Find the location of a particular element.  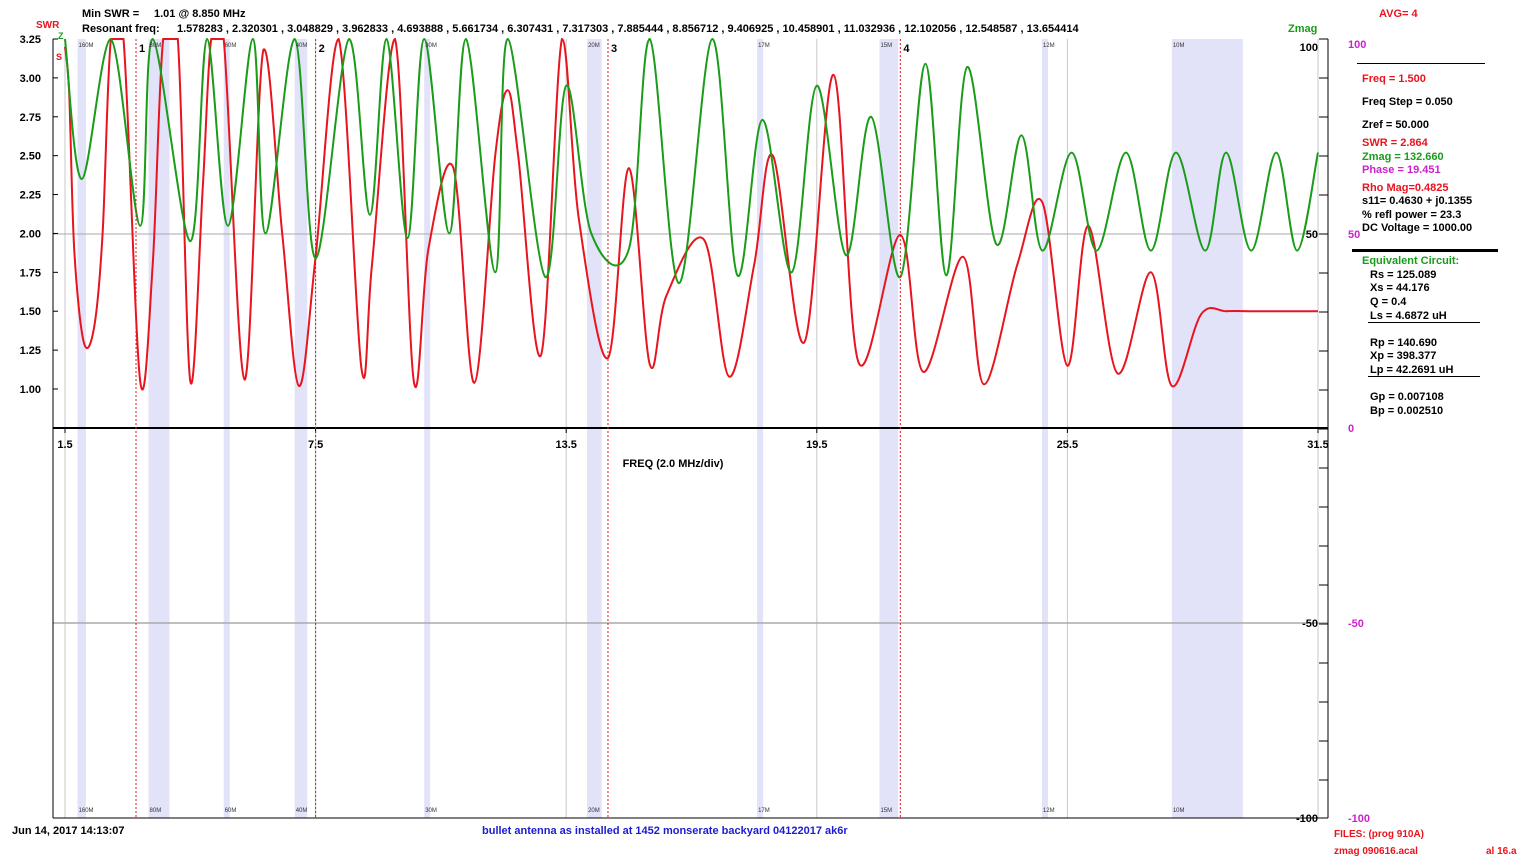

rs-readout: Rs = 125.089 is located at coordinates (1403, 275).